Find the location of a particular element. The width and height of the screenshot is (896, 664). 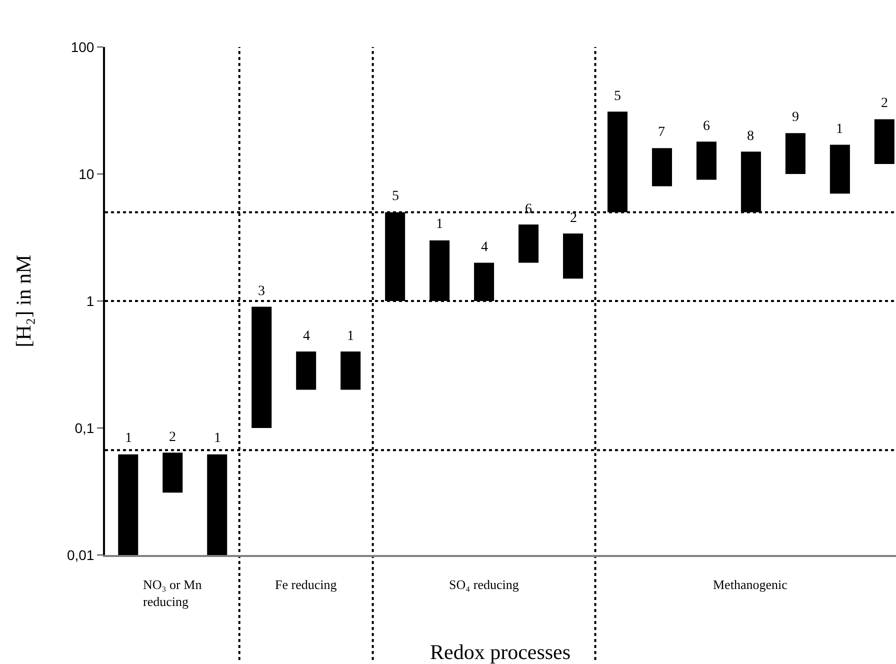

y-tick-label: 0,1 is located at coordinates (84, 428).